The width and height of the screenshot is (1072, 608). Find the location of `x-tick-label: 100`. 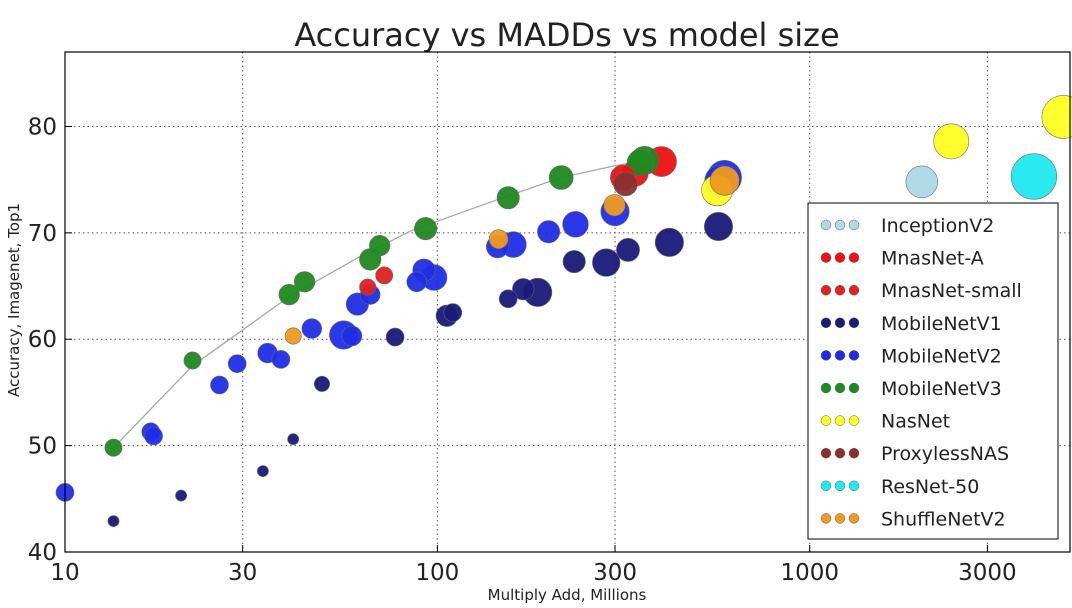

x-tick-label: 100 is located at coordinates (437, 573).